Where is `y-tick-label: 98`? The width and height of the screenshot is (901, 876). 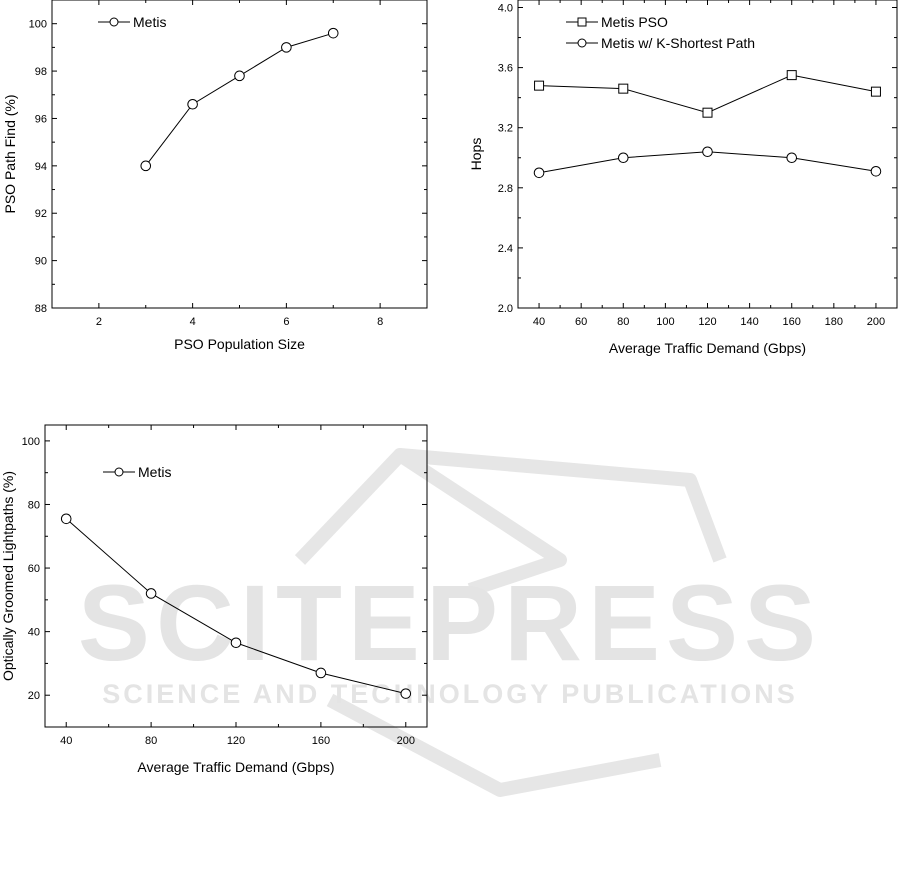 y-tick-label: 98 is located at coordinates (41, 72).